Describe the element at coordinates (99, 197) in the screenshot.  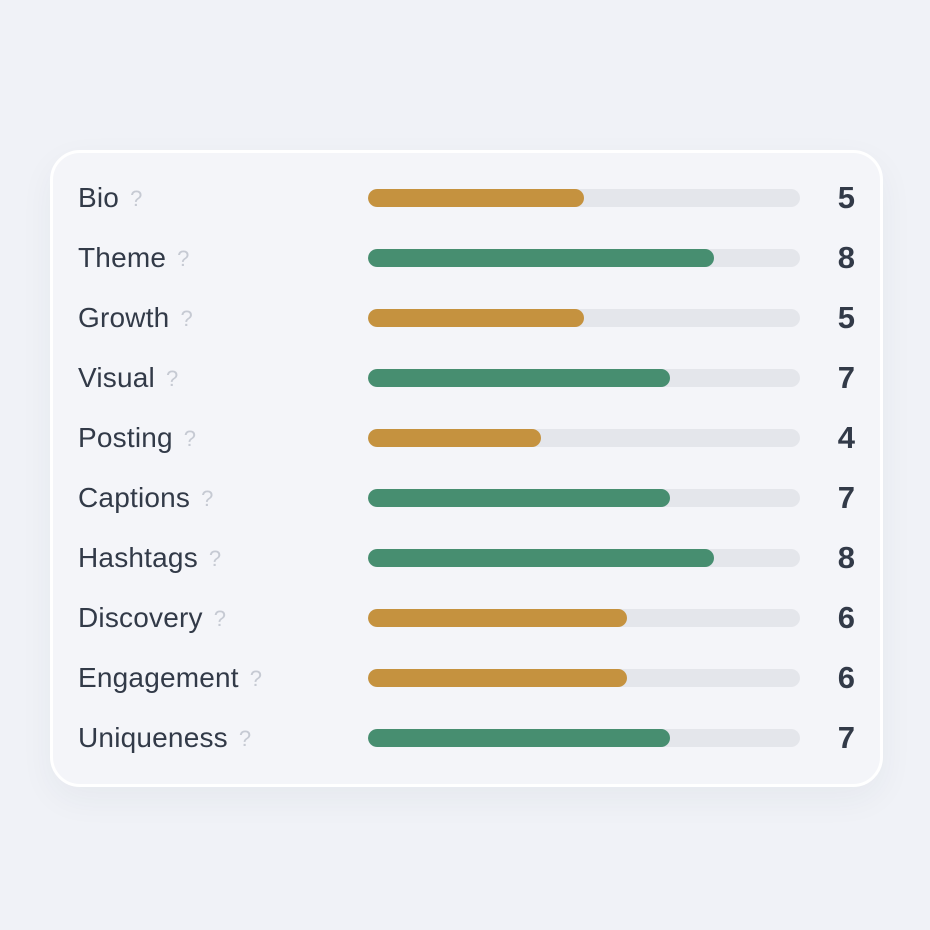
I see `score-row-label: Bio` at that location.